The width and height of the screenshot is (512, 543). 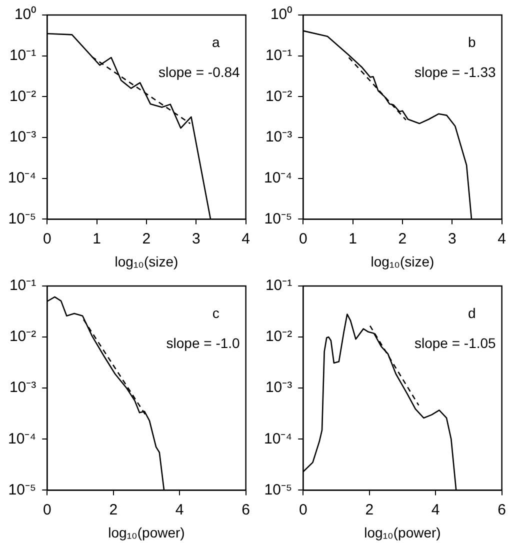 I want to click on annotation: slope = -1.33, so click(x=455, y=72).